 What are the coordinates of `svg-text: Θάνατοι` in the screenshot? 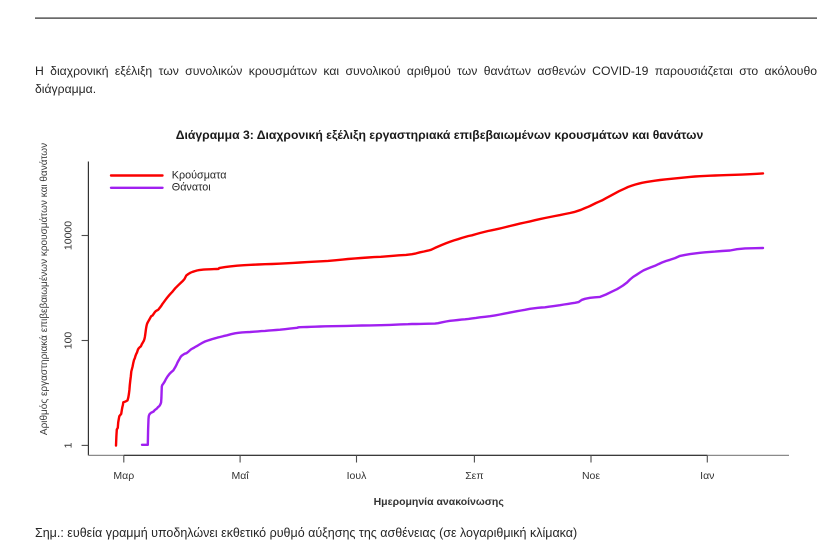 It's located at (191, 188).